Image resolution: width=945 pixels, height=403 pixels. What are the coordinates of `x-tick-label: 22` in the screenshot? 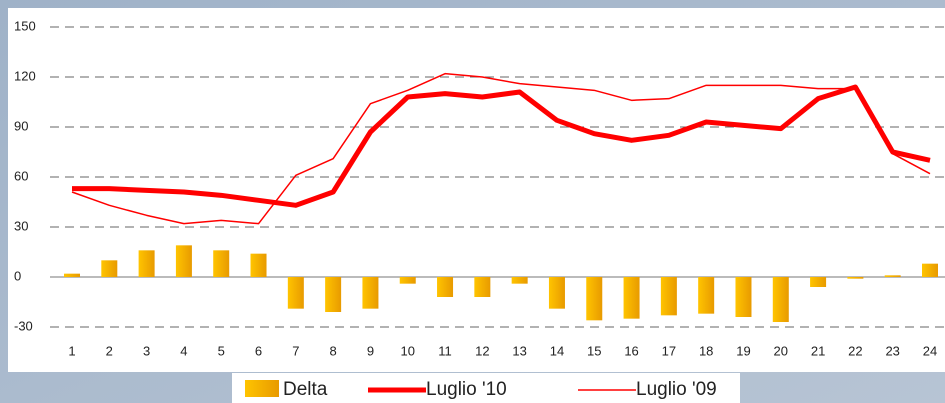 It's located at (855, 350).